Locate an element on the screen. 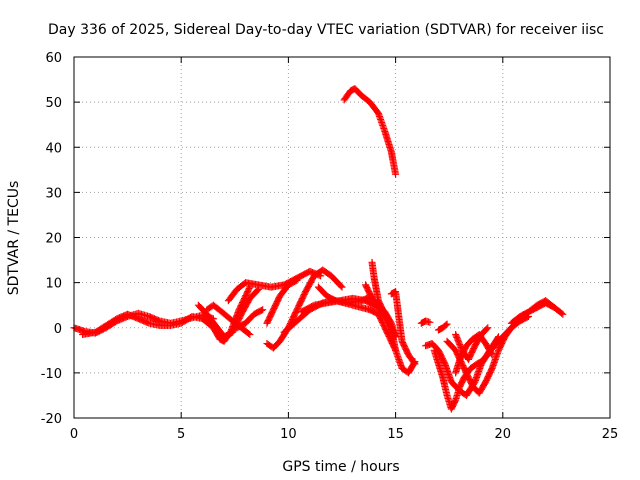  x-axis-label: GPS time / hours is located at coordinates (340, 467).